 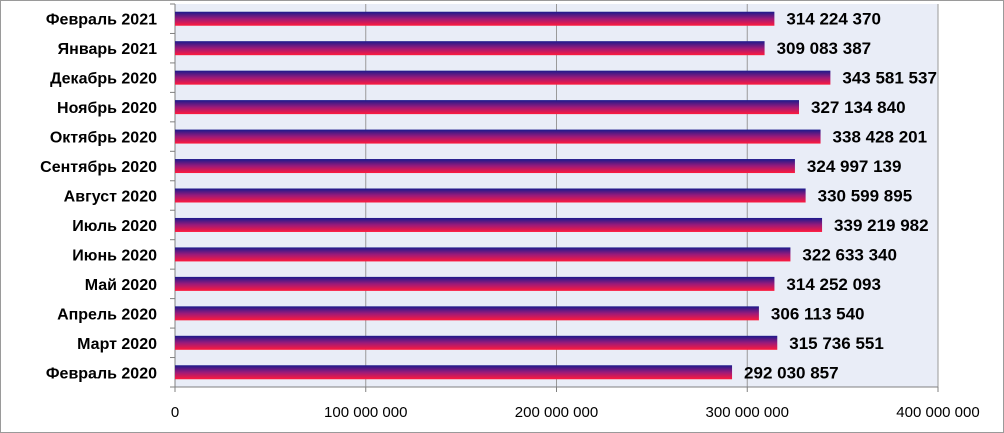 I want to click on category-label: Ноябрь 2020, so click(x=107, y=108).